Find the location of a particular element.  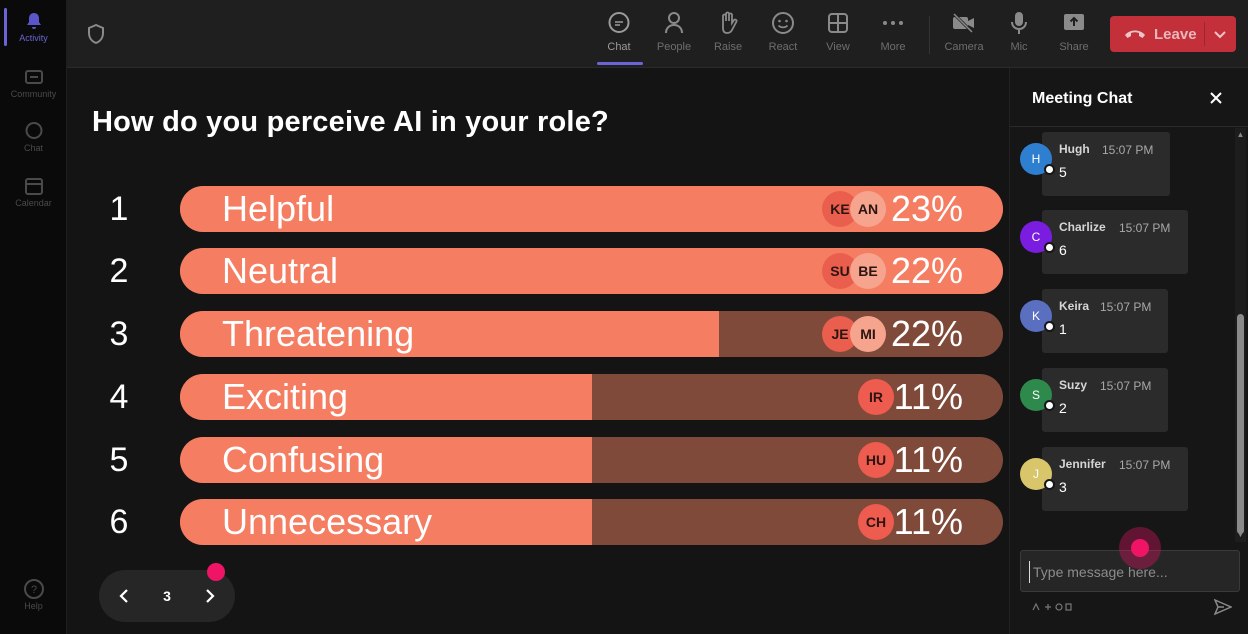

option-number: 4 is located at coordinates (119, 397).